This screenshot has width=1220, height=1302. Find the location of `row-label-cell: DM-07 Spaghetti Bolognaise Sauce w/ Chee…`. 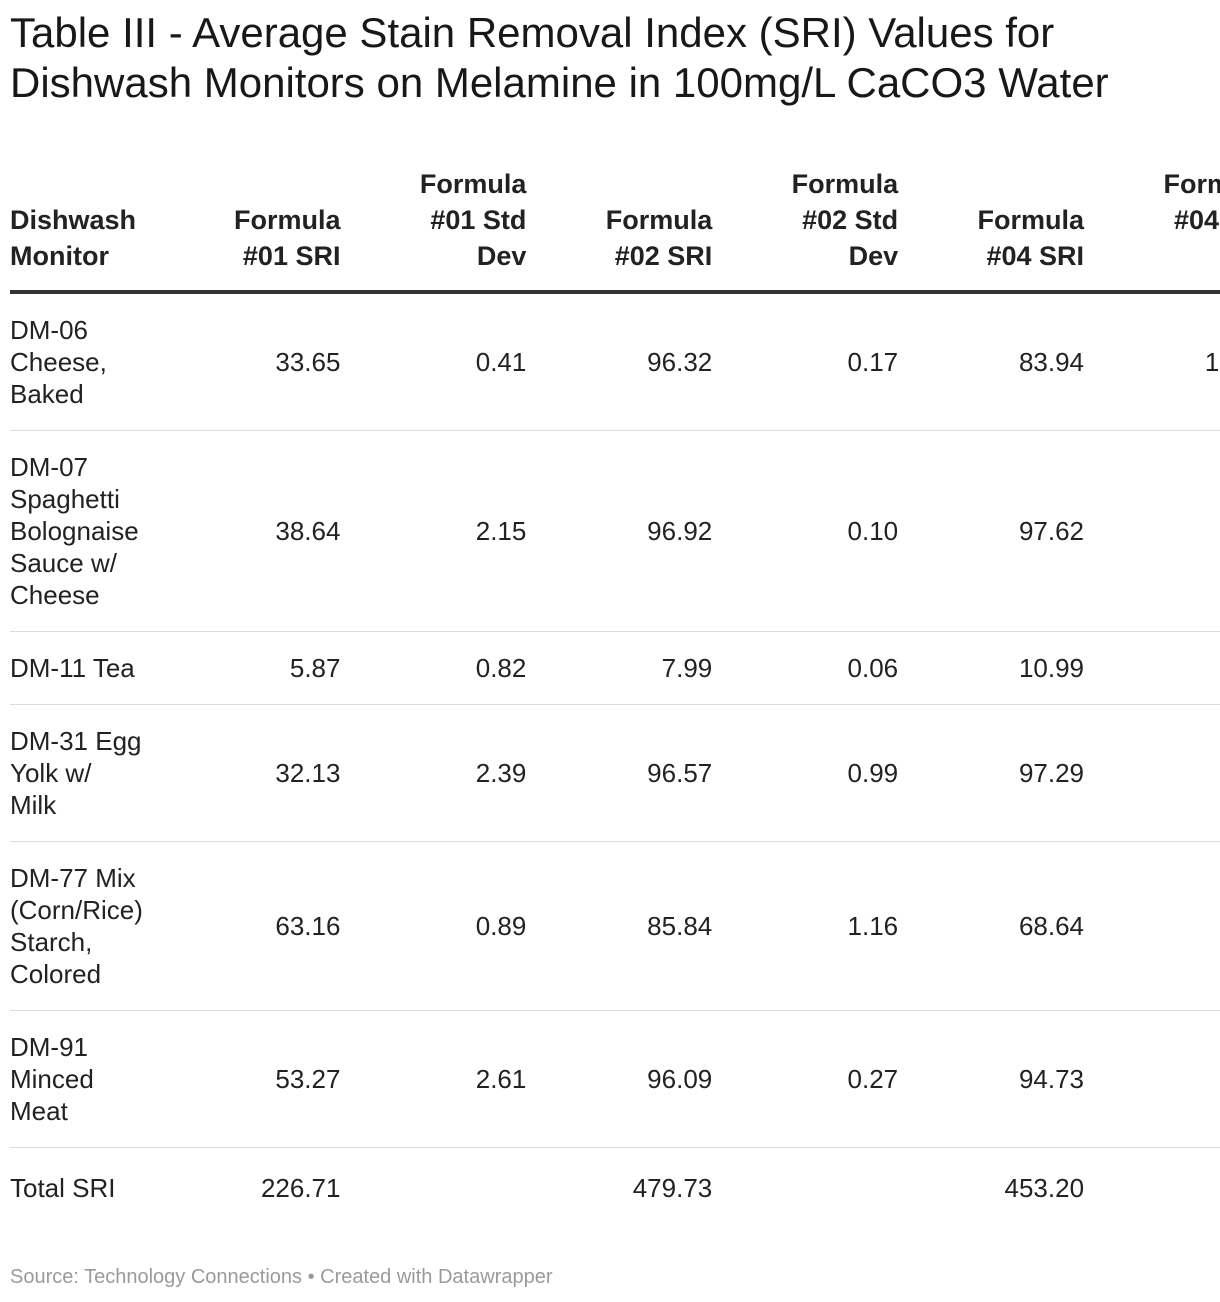

row-label-cell: DM-07 Spaghetti Bolognaise Sauce w/ Chee… is located at coordinates (82, 531).